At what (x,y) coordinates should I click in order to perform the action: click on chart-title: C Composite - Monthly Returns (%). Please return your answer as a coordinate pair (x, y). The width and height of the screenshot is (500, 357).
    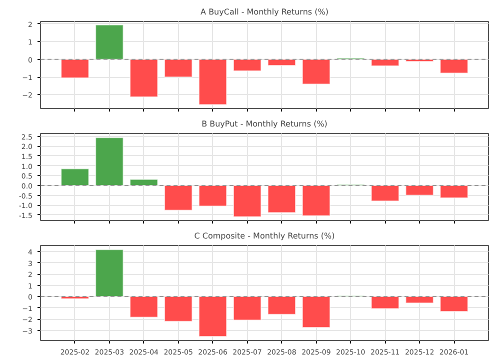
    Looking at the image, I should click on (264, 236).